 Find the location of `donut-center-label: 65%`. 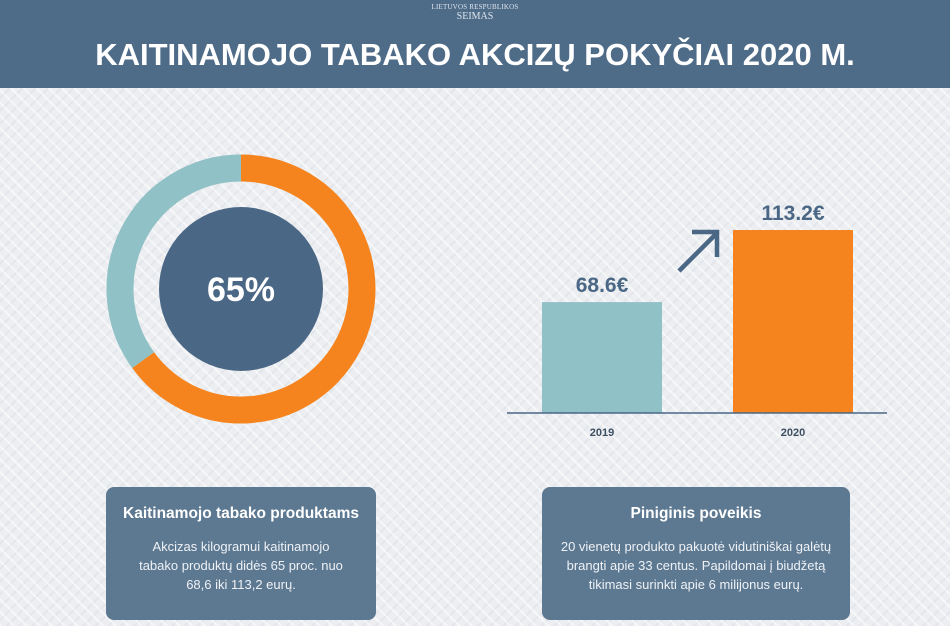

donut-center-label: 65% is located at coordinates (241, 290).